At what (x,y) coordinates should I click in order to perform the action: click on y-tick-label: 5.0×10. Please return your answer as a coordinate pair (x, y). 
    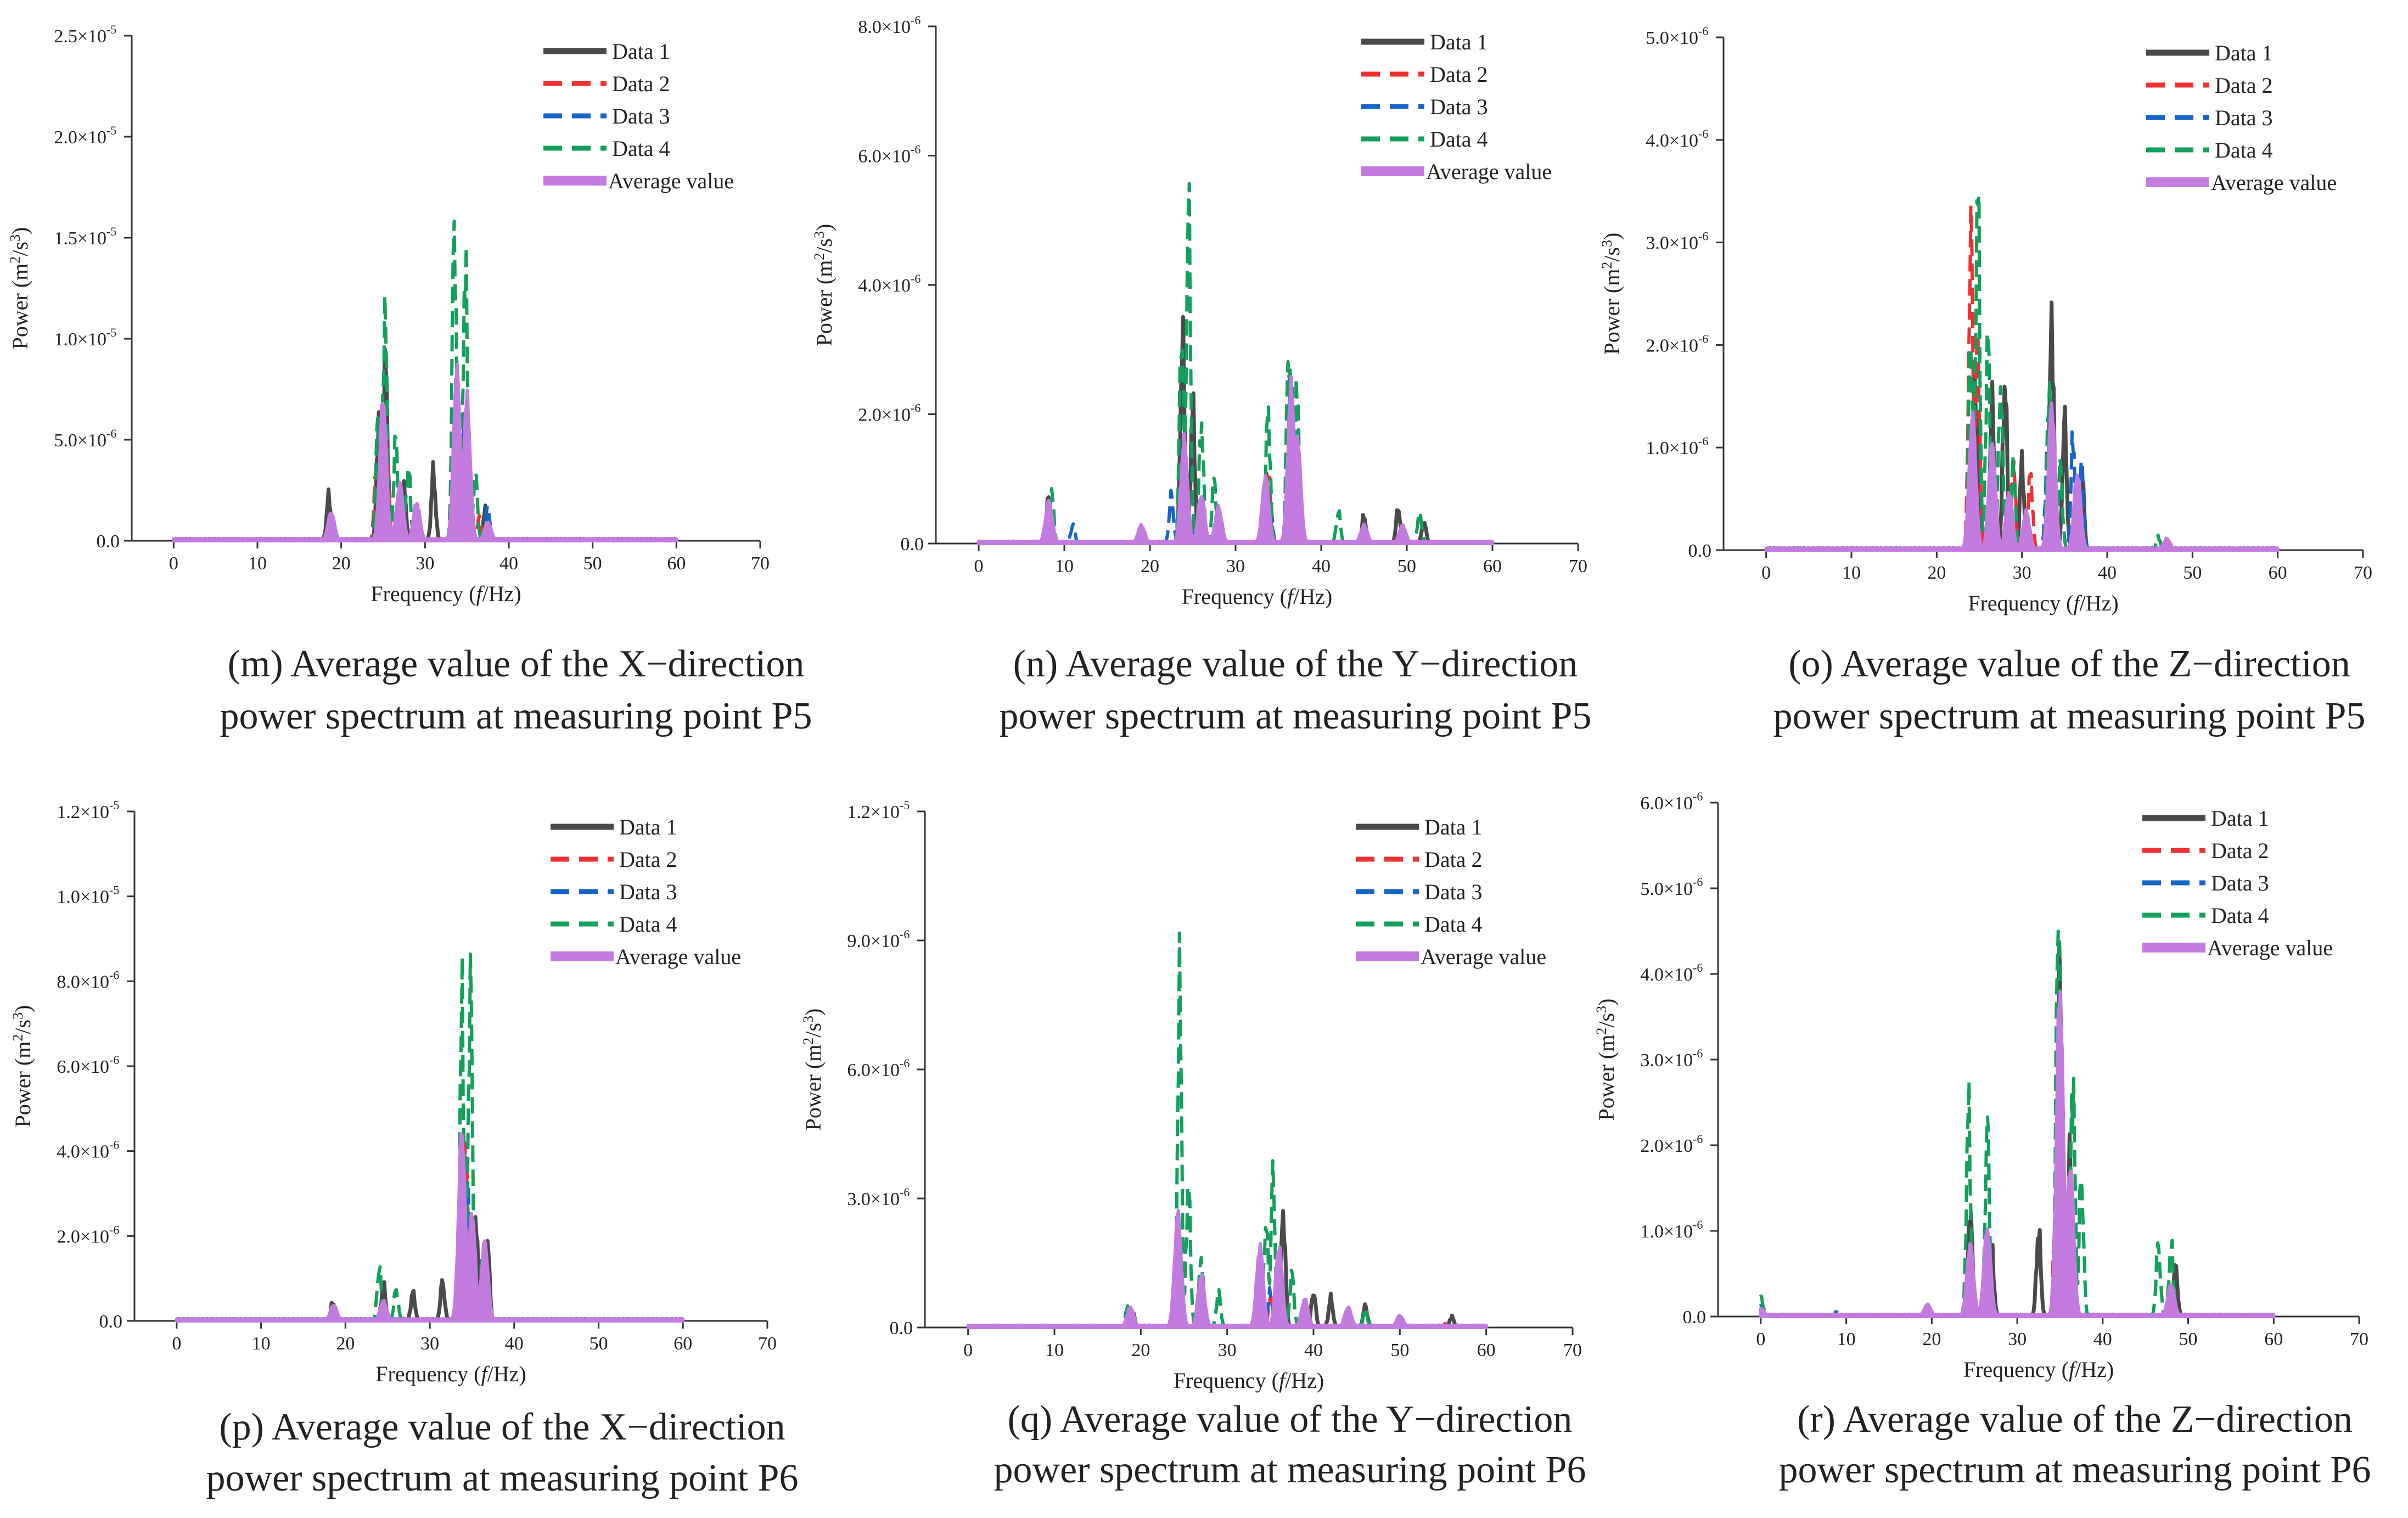
    Looking at the image, I should click on (80, 441).